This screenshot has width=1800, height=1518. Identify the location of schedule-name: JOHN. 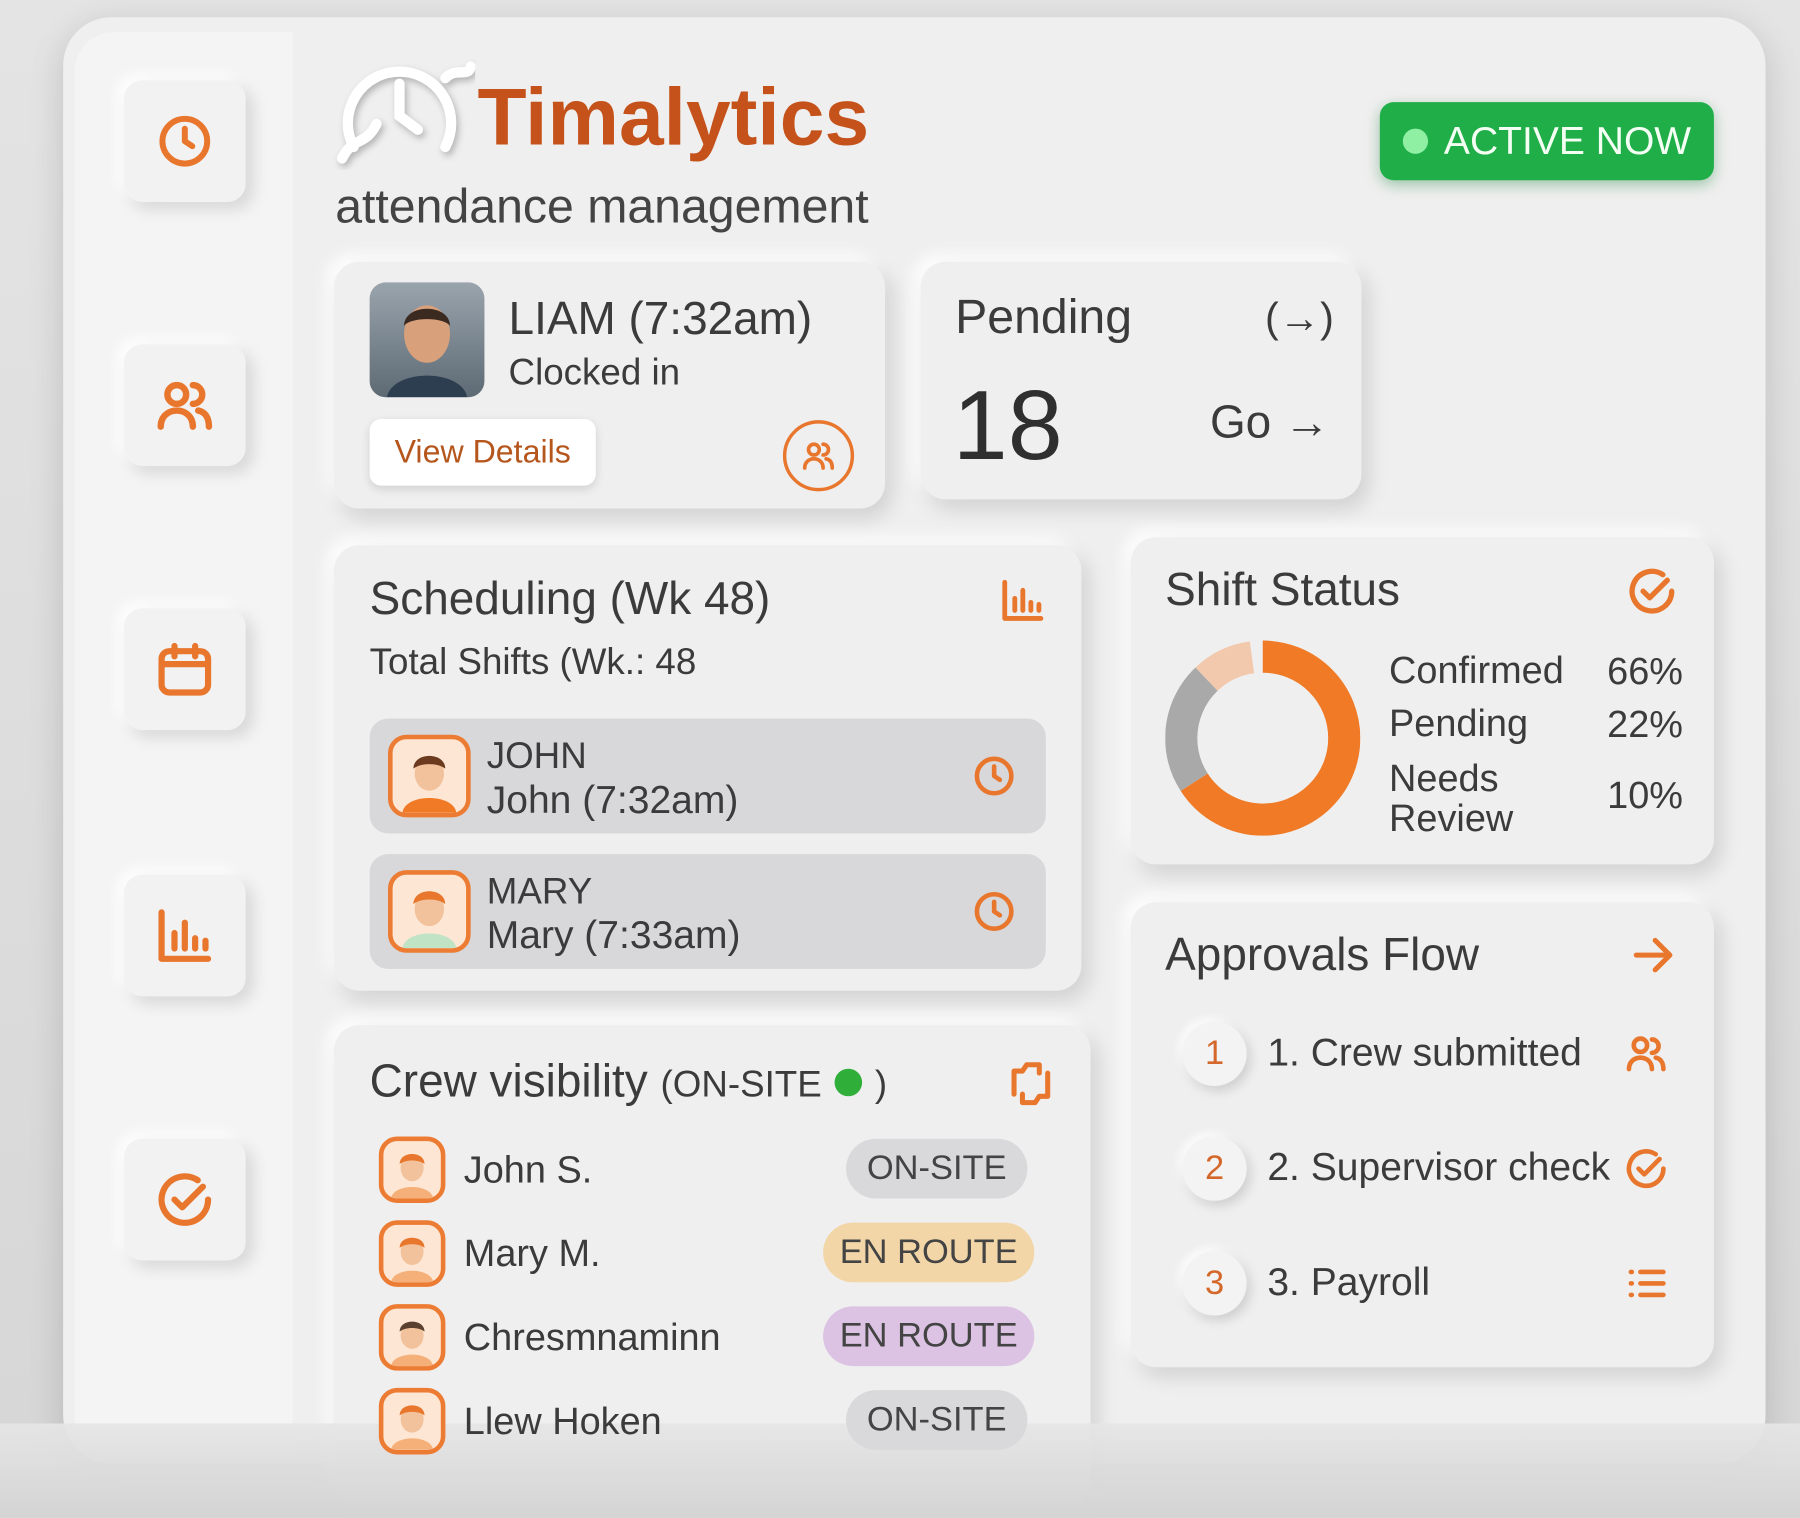
(536, 755).